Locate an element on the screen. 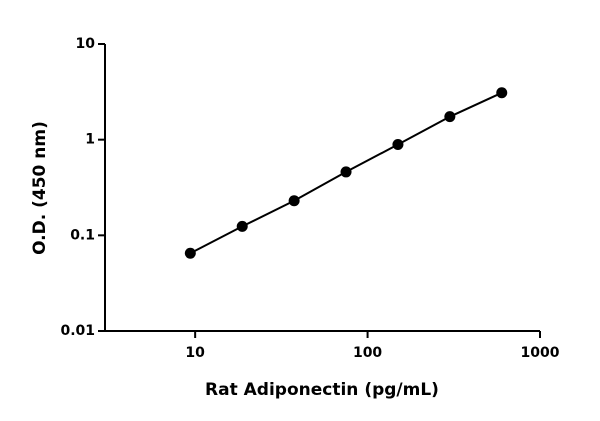 The height and width of the screenshot is (421, 600). y-tick-label: 0.01 is located at coordinates (77, 331).